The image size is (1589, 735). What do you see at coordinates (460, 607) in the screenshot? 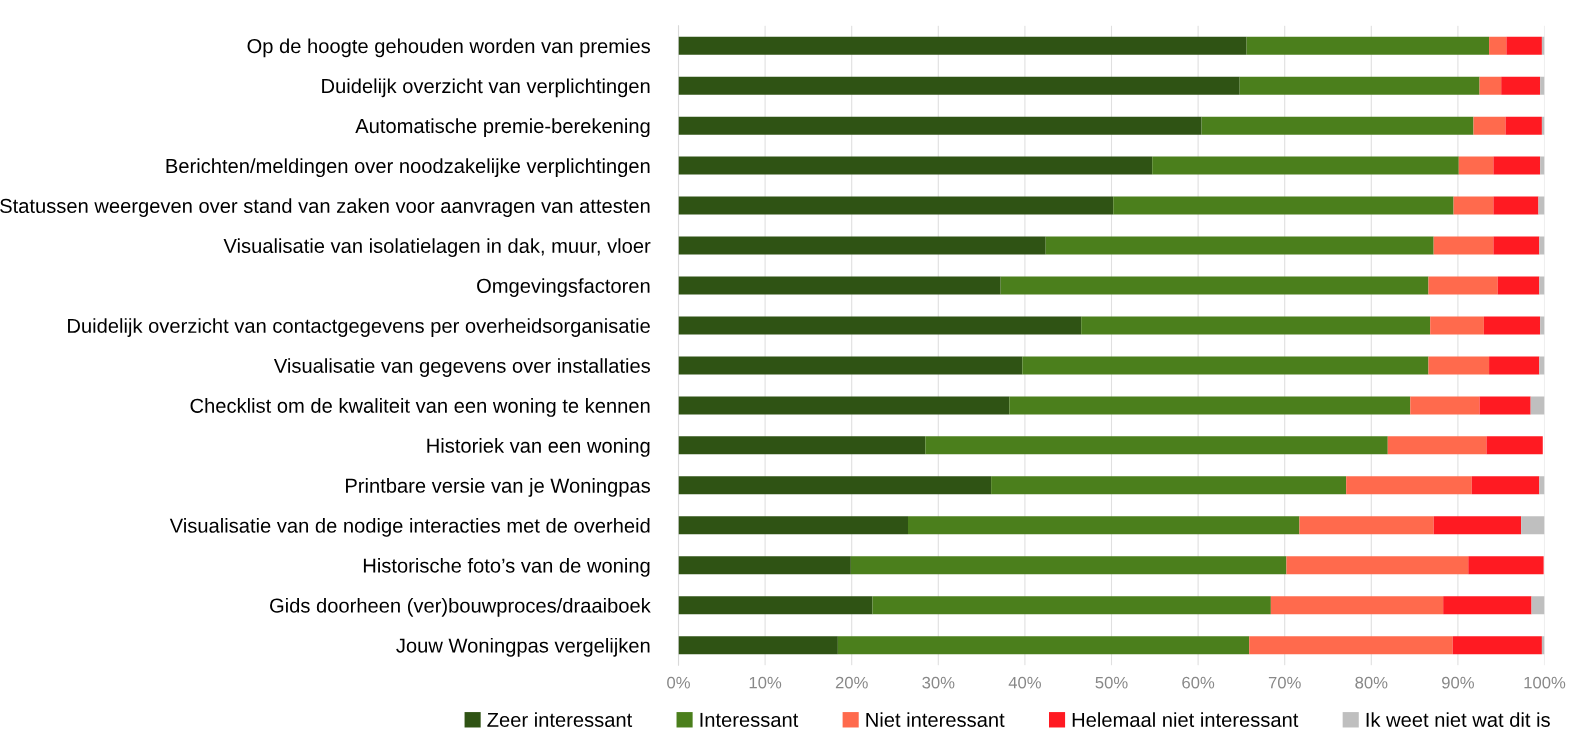
I see `y-tick-label: Gids doorheen (ver)bouwproces/draaiboek` at bounding box center [460, 607].